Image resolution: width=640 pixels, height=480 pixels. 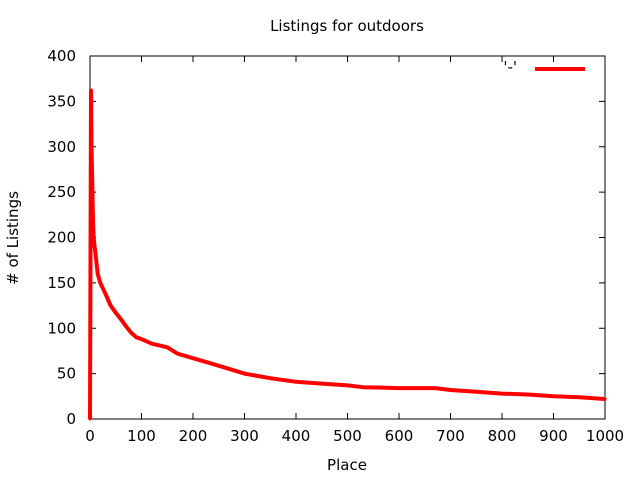 What do you see at coordinates (399, 436) in the screenshot?
I see `x-tick-label: 600` at bounding box center [399, 436].